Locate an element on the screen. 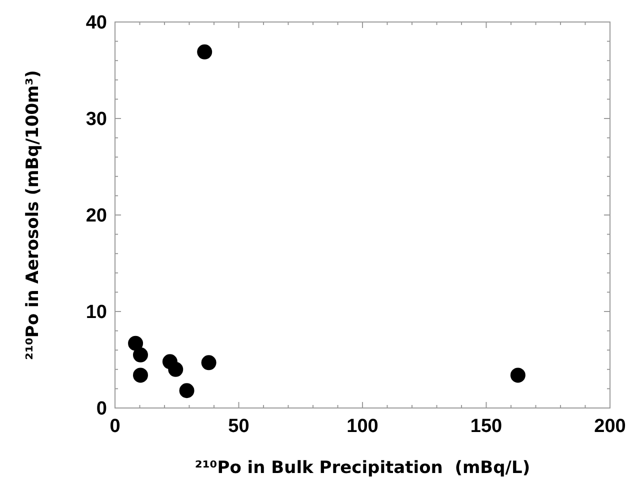 The width and height of the screenshot is (632, 489). y-tick-label: 30 is located at coordinates (96, 119).